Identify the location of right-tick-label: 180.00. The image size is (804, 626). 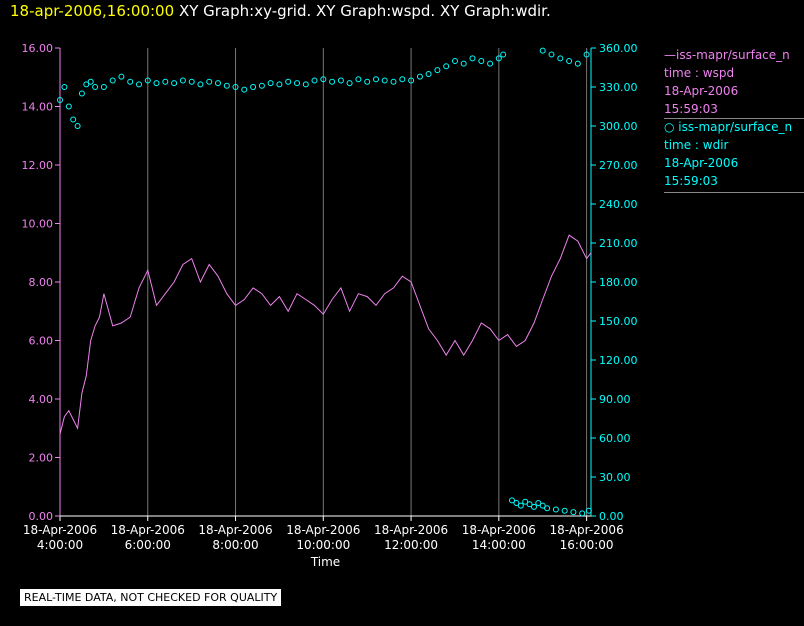
(618, 282).